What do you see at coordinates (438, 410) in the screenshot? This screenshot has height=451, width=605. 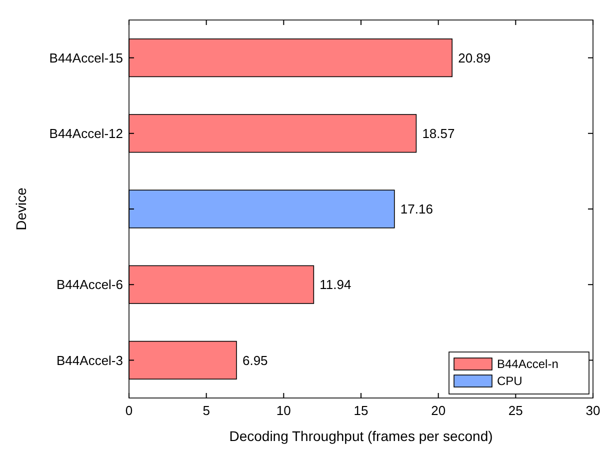 I see `x-tick-label: 20` at bounding box center [438, 410].